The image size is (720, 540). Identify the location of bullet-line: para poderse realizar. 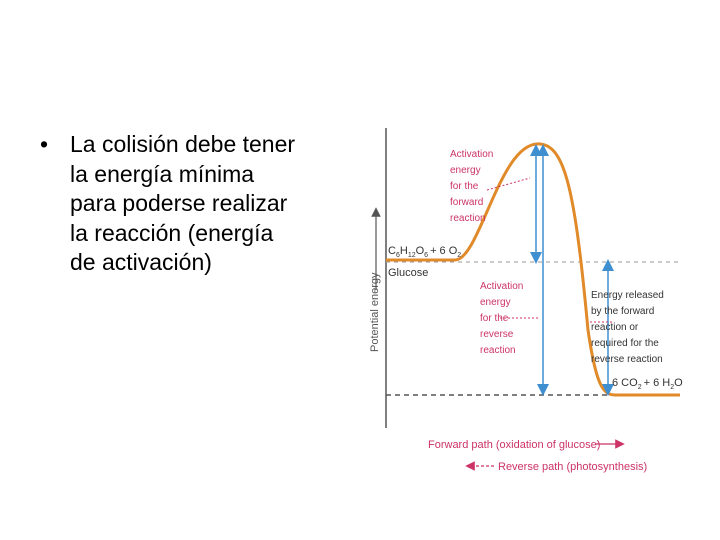
(179, 203).